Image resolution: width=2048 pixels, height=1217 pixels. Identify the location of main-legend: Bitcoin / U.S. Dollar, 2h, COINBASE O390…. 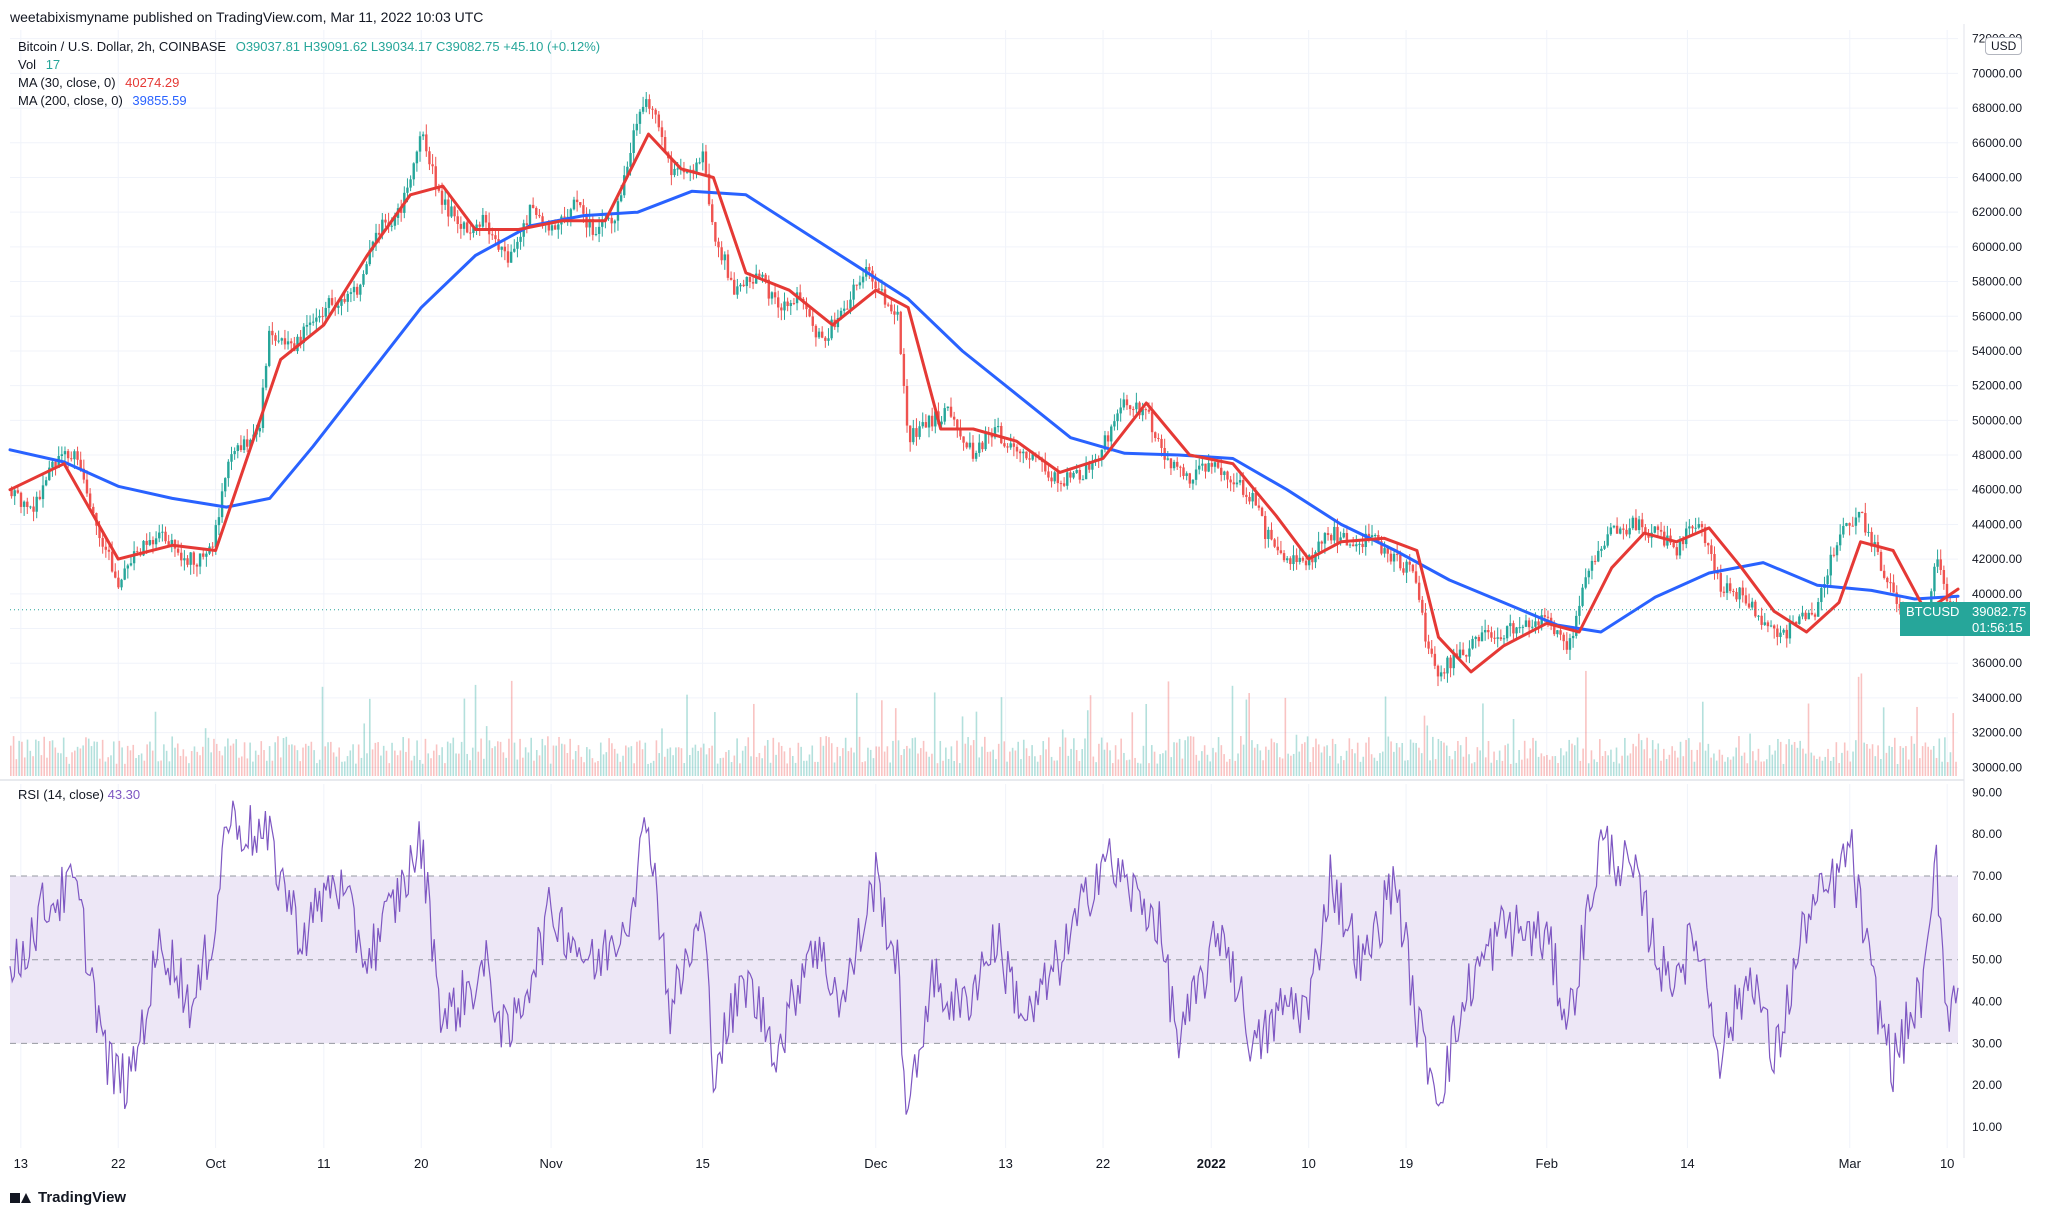
(309, 74).